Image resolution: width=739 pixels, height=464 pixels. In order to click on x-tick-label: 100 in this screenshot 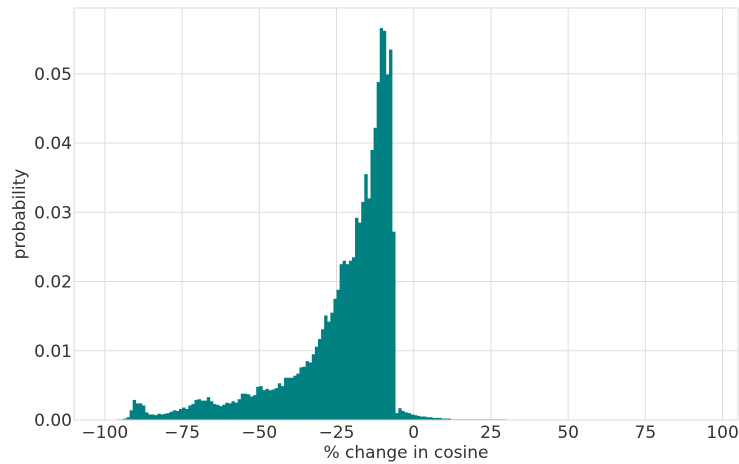, I will do `click(722, 433)`.